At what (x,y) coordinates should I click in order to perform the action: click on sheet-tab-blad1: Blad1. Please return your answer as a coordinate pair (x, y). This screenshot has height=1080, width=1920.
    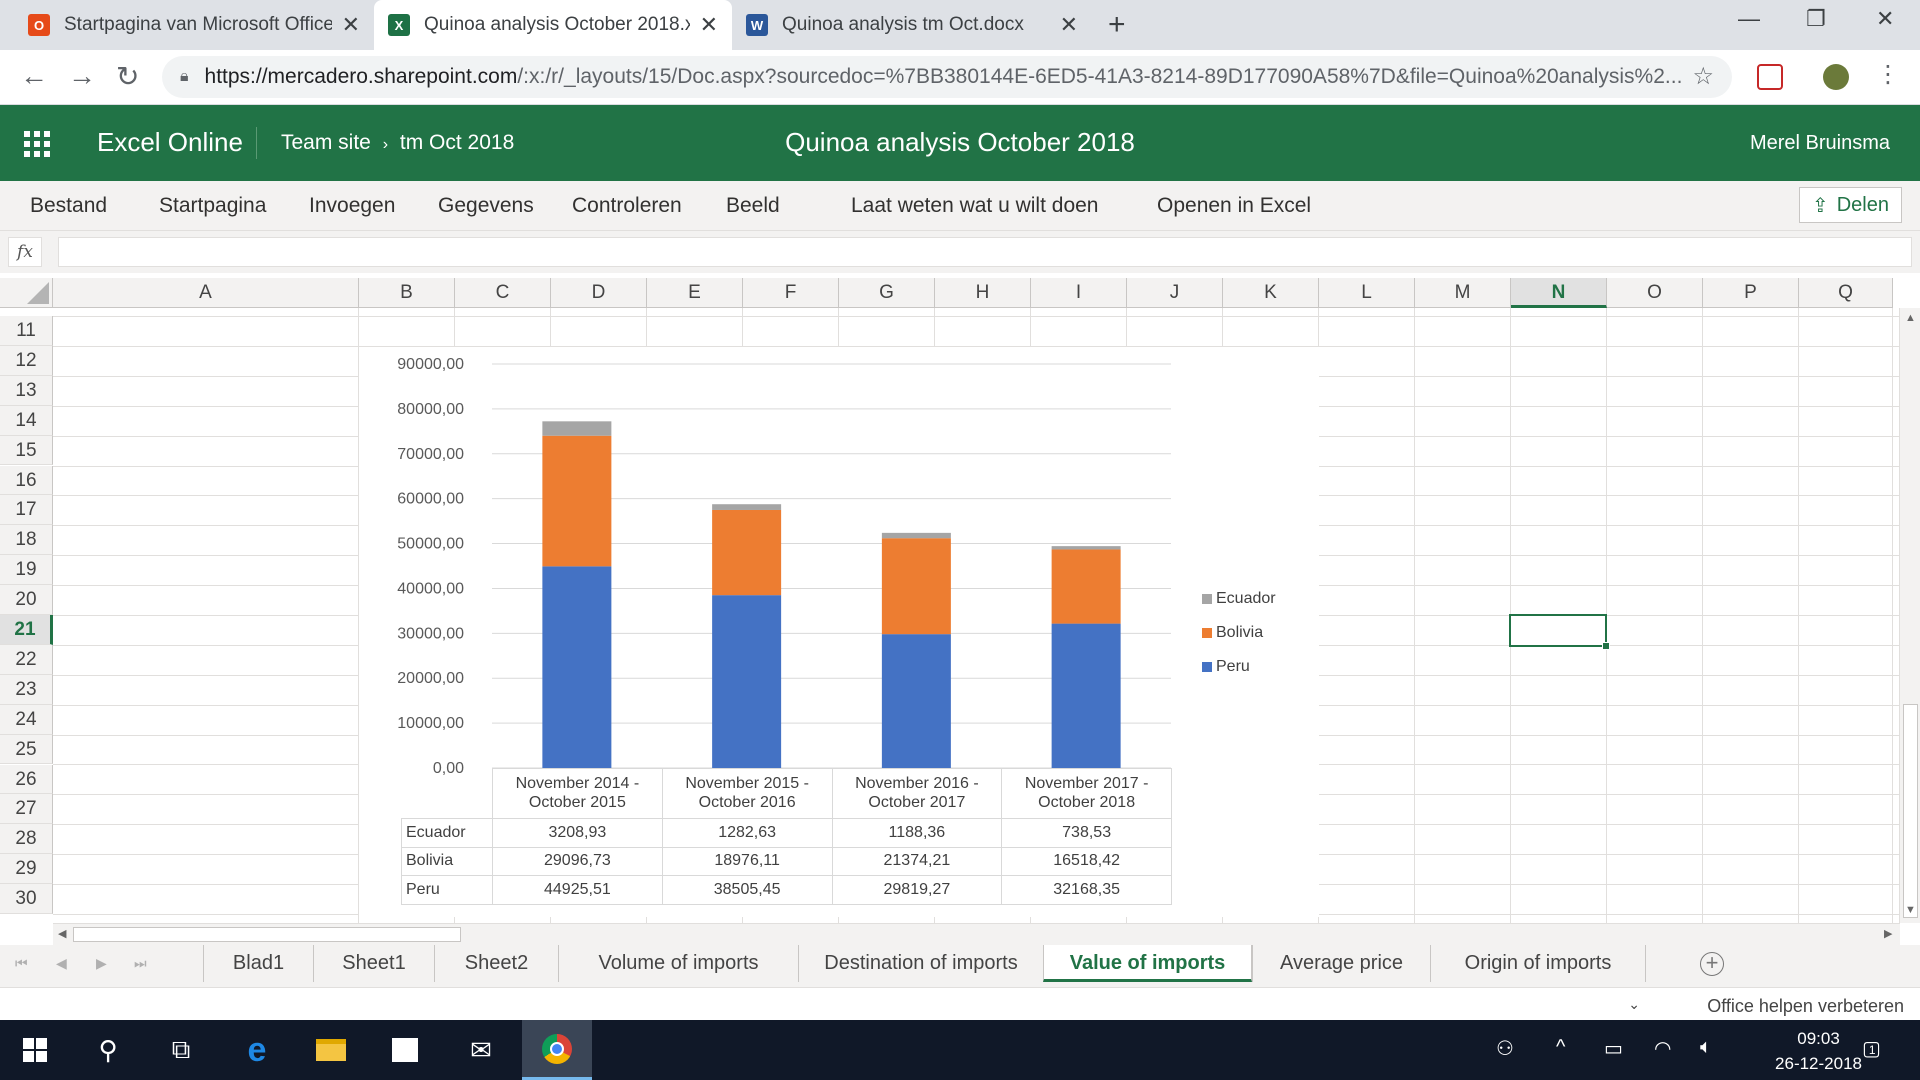
    Looking at the image, I should click on (258, 963).